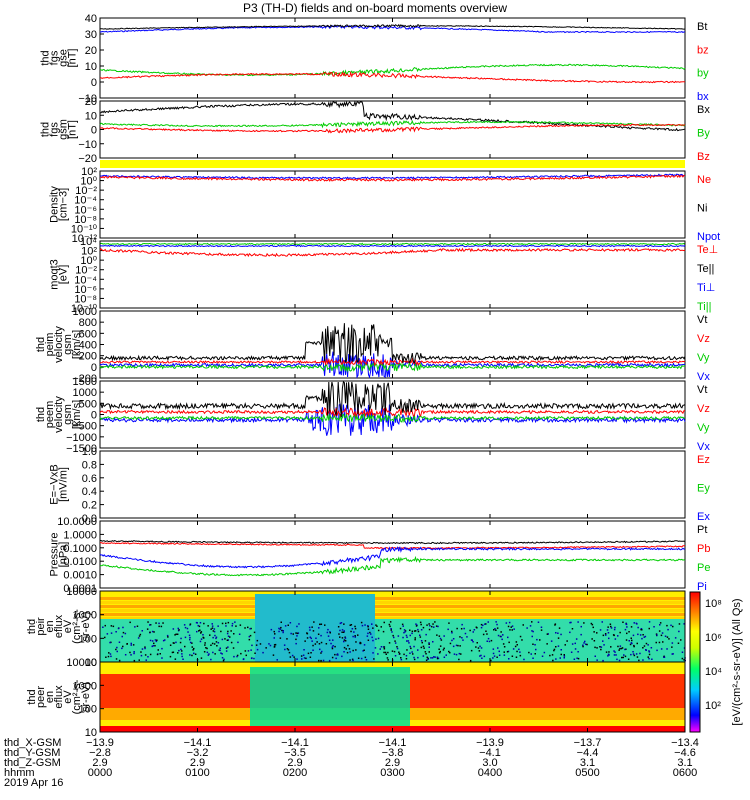 The width and height of the screenshot is (750, 800). Describe the element at coordinates (85, 201) in the screenshot. I see `y-tick-label: 10⁻⁴` at that location.